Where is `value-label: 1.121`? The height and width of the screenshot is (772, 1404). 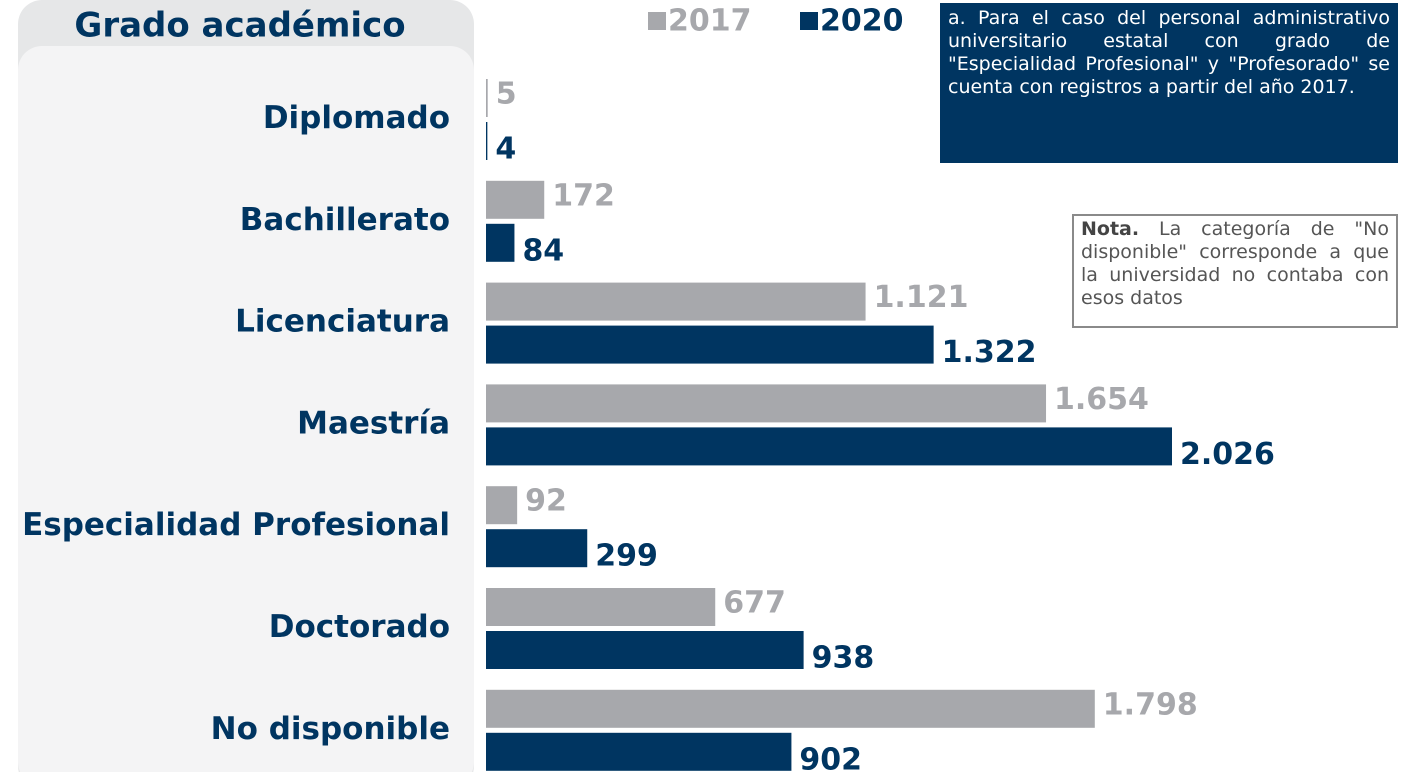
value-label: 1.121 is located at coordinates (921, 297).